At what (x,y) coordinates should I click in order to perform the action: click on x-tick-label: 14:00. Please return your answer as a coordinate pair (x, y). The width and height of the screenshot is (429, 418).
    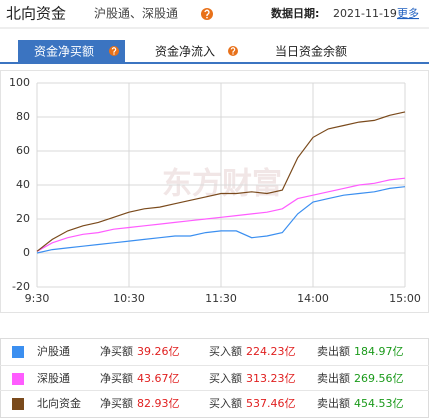
    Looking at the image, I should click on (313, 298).